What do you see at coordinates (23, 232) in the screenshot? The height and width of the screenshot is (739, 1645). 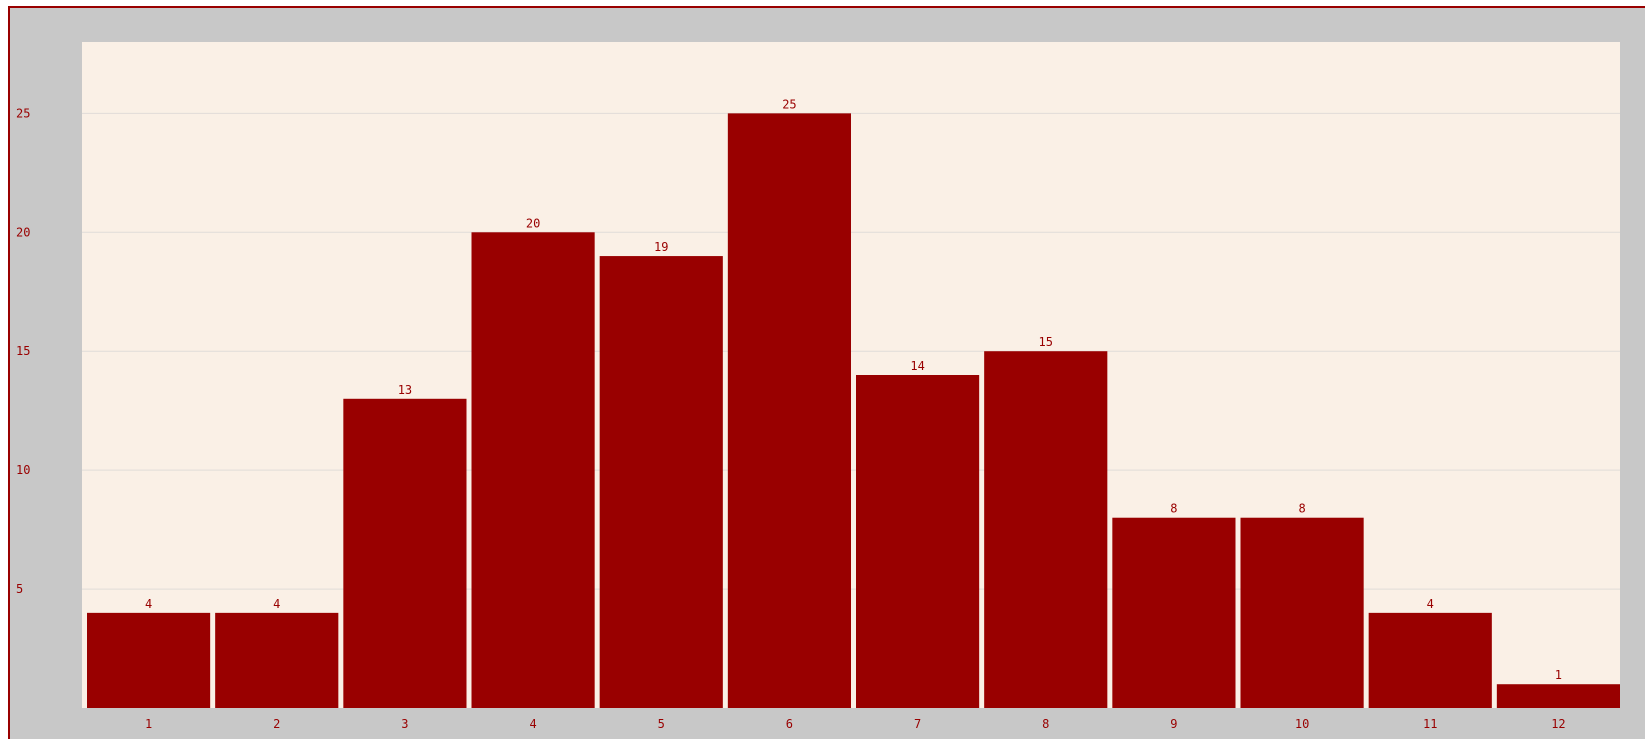 I see `y-tick-label: 20` at bounding box center [23, 232].